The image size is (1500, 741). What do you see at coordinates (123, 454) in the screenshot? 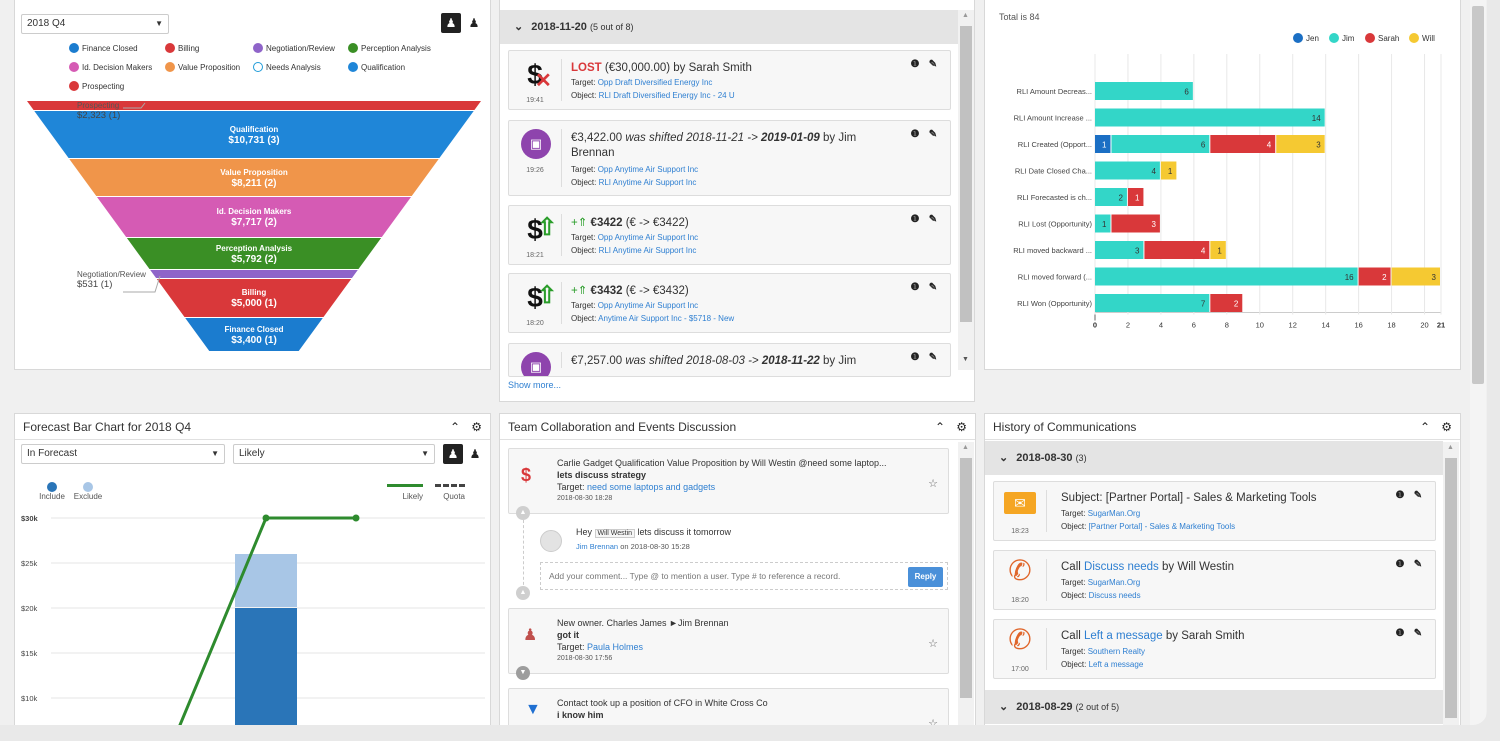
I see `forecast-filter-select: In Forecast ▼` at bounding box center [123, 454].